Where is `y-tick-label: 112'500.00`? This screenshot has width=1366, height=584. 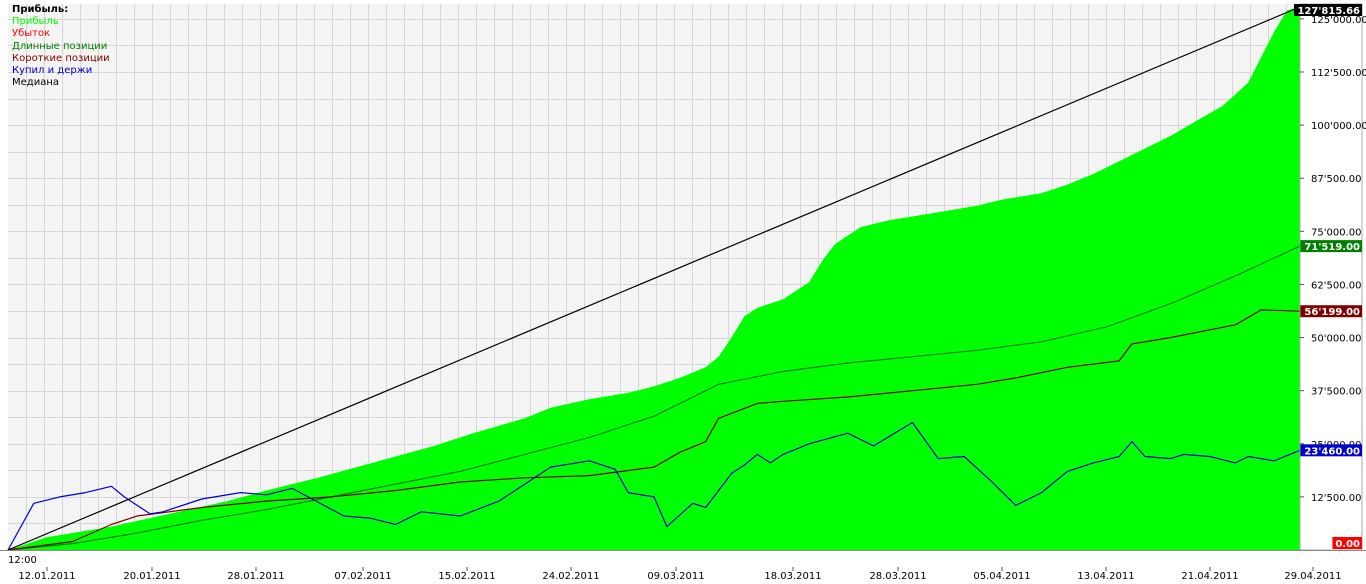
y-tick-label: 112'500.00 is located at coordinates (1338, 73).